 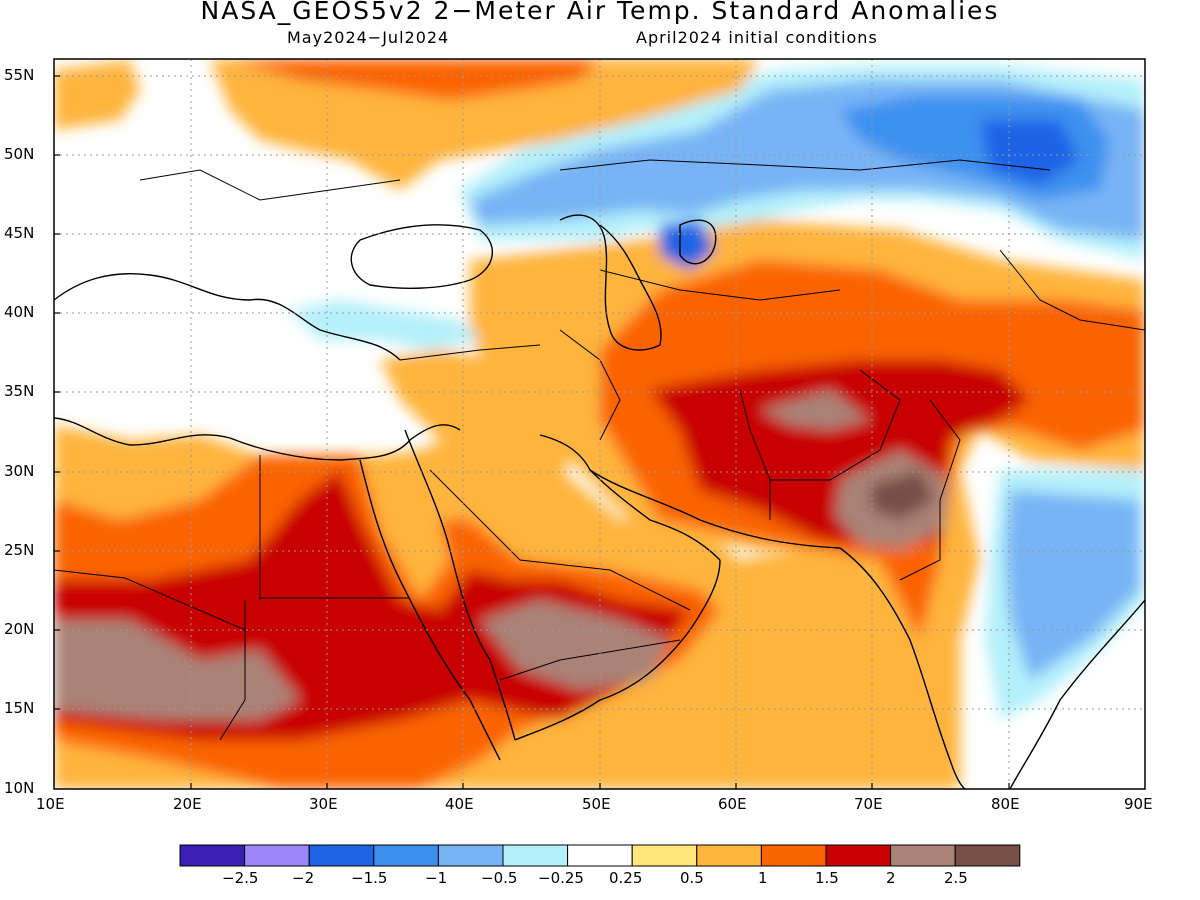 What do you see at coordinates (368, 37) in the screenshot?
I see `forecast-period: May2024−Jul2024` at bounding box center [368, 37].